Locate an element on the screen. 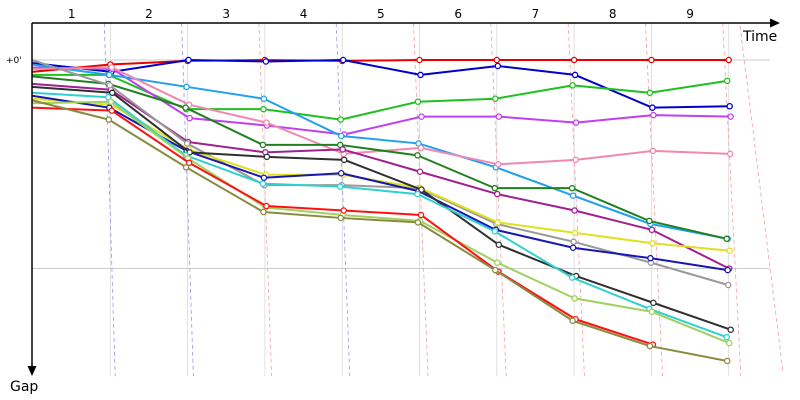 This screenshot has width=800, height=400. lap-marker-end is located at coordinates (761, 199).